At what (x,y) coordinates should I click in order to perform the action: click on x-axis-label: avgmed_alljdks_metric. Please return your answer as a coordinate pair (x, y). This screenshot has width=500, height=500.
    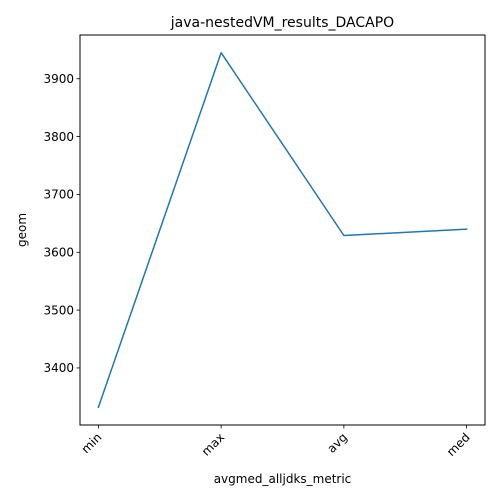
    Looking at the image, I should click on (283, 479).